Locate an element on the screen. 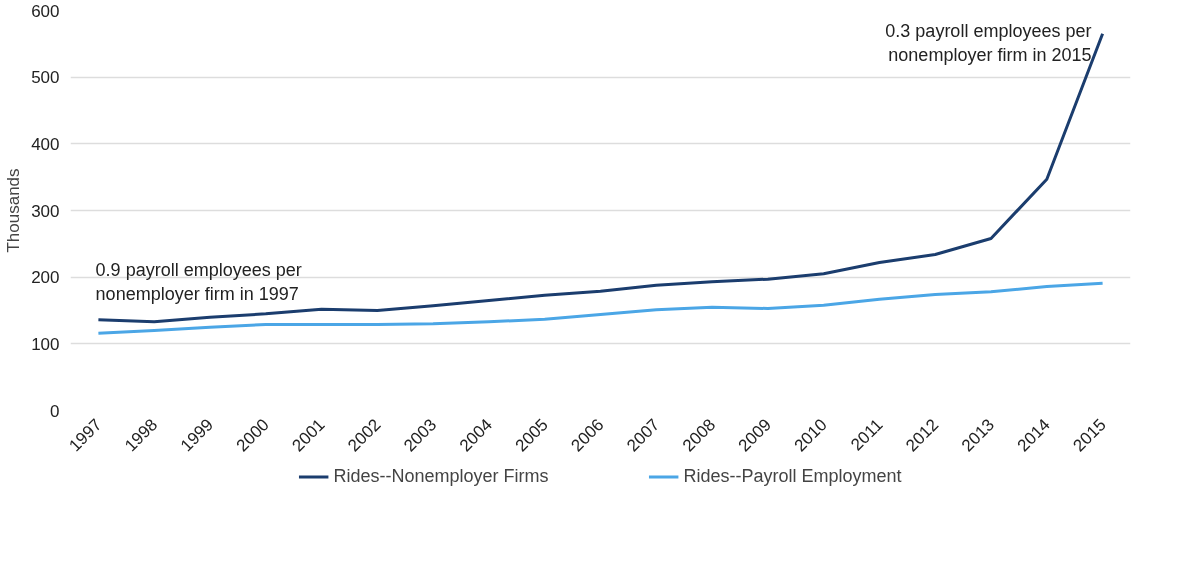 The width and height of the screenshot is (1204, 586). annotation: 0.3 payroll employees per nonemployer firm in 2015 is located at coordinates (988, 42).